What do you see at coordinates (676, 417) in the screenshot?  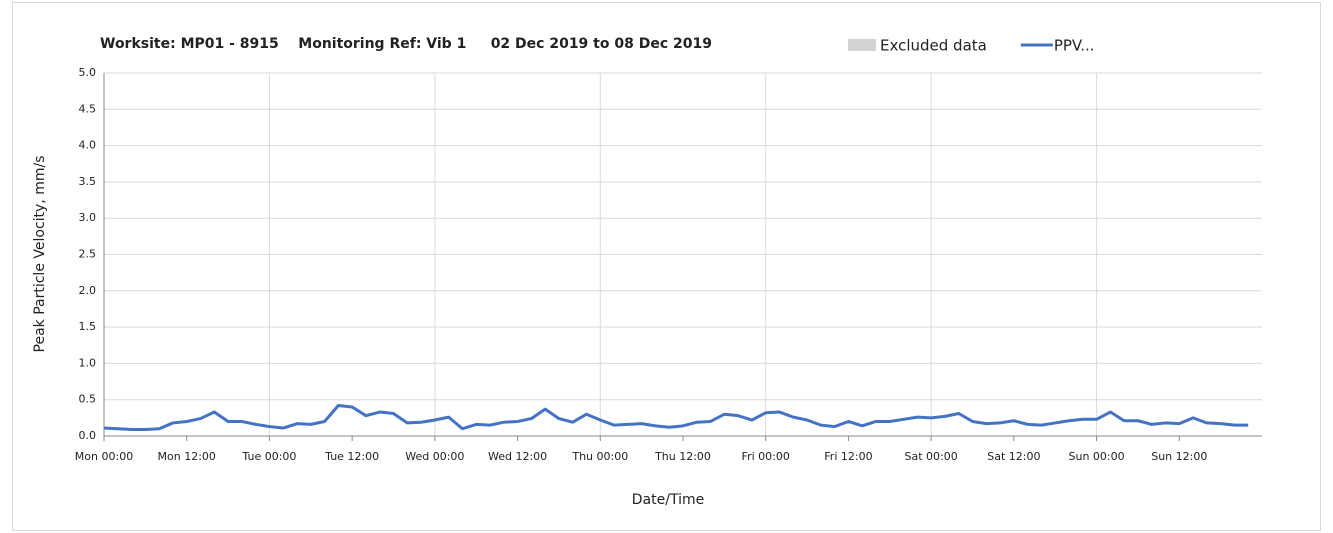 I see `data-line` at bounding box center [676, 417].